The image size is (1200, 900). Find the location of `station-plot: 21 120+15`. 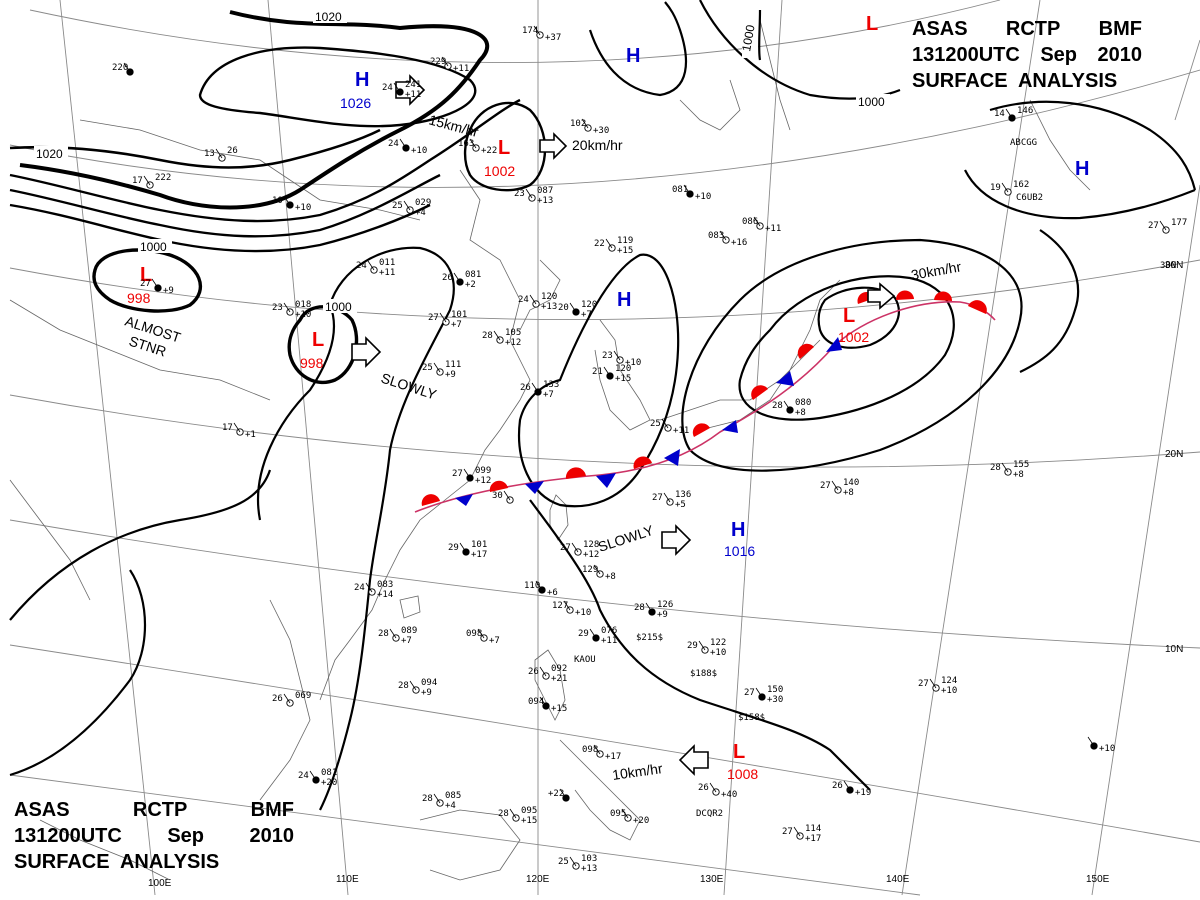

station-plot: 21 120+15 is located at coordinates (611, 374).